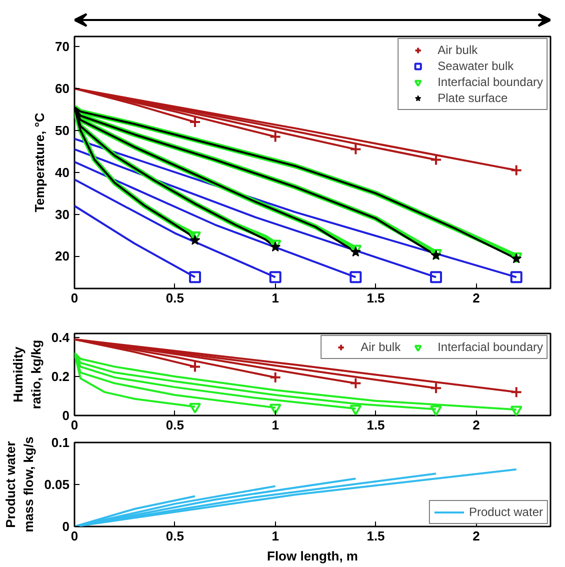 The width and height of the screenshot is (565, 567). I want to click on y-axis-title: Product water mass flow, kg/s, so click(19, 484).